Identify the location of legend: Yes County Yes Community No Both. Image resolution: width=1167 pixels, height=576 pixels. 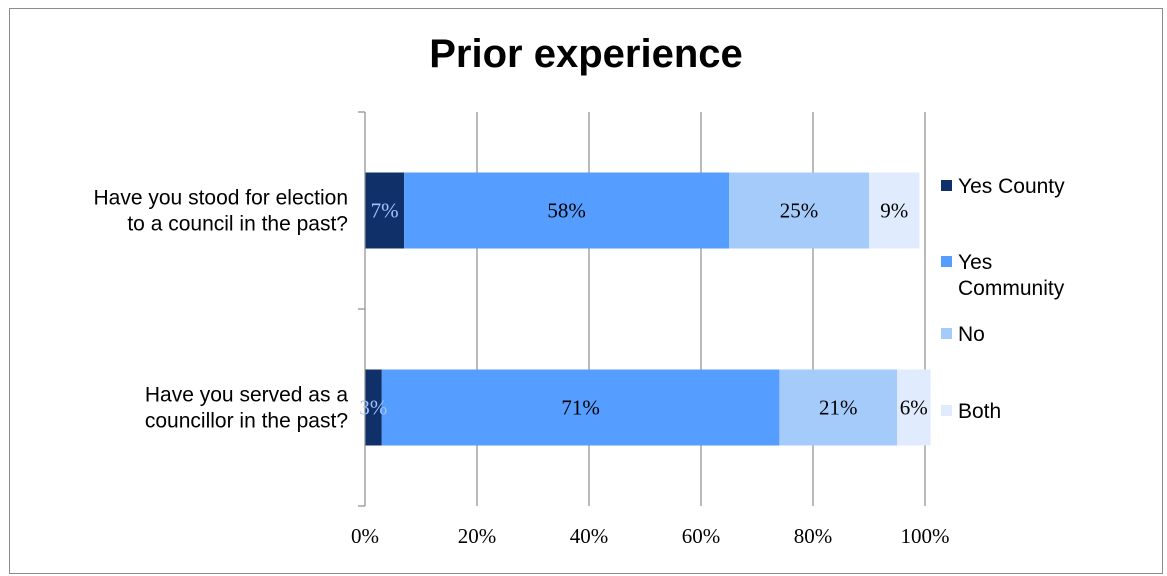
(1003, 299).